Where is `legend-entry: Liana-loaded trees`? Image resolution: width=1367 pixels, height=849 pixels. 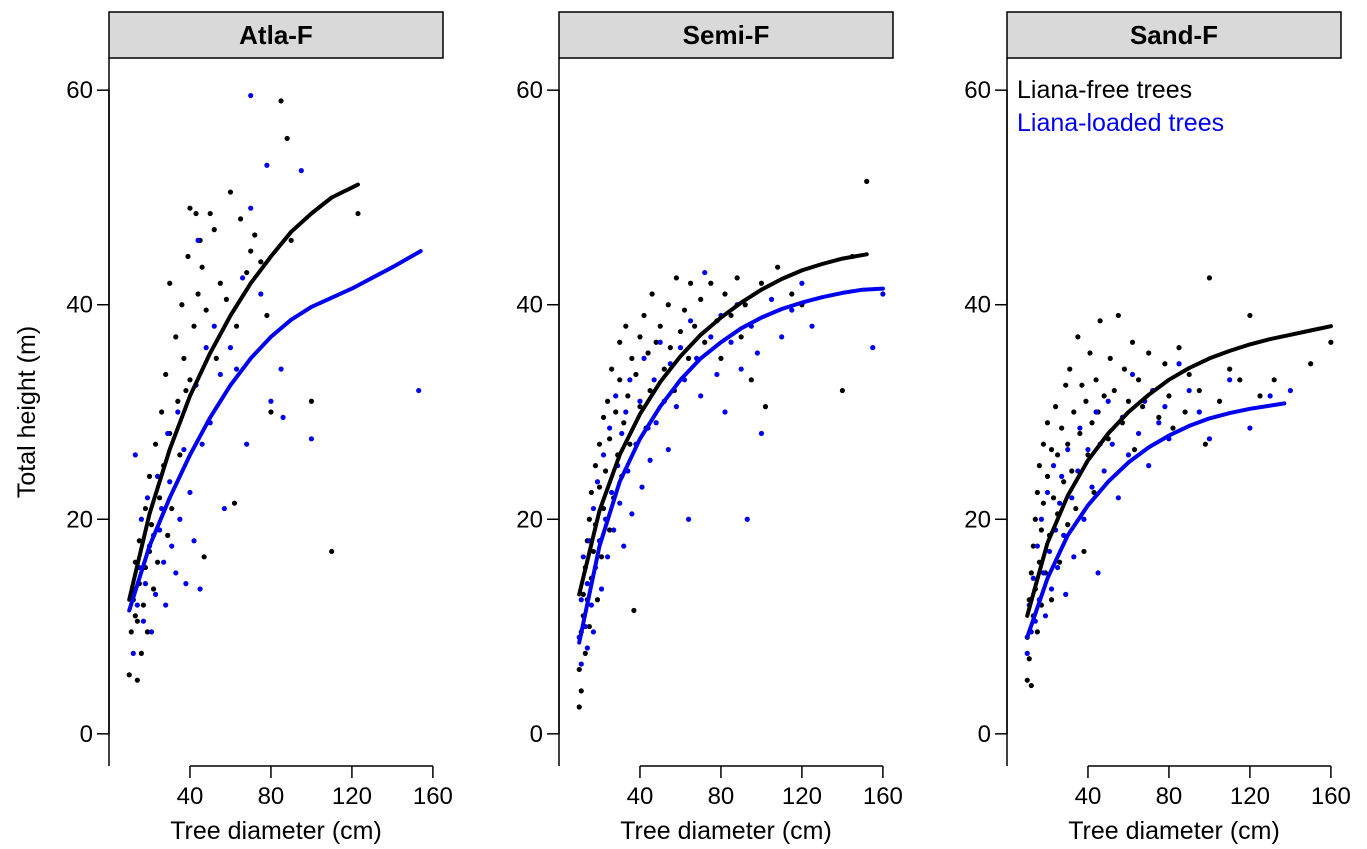 legend-entry: Liana-loaded trees is located at coordinates (1120, 123).